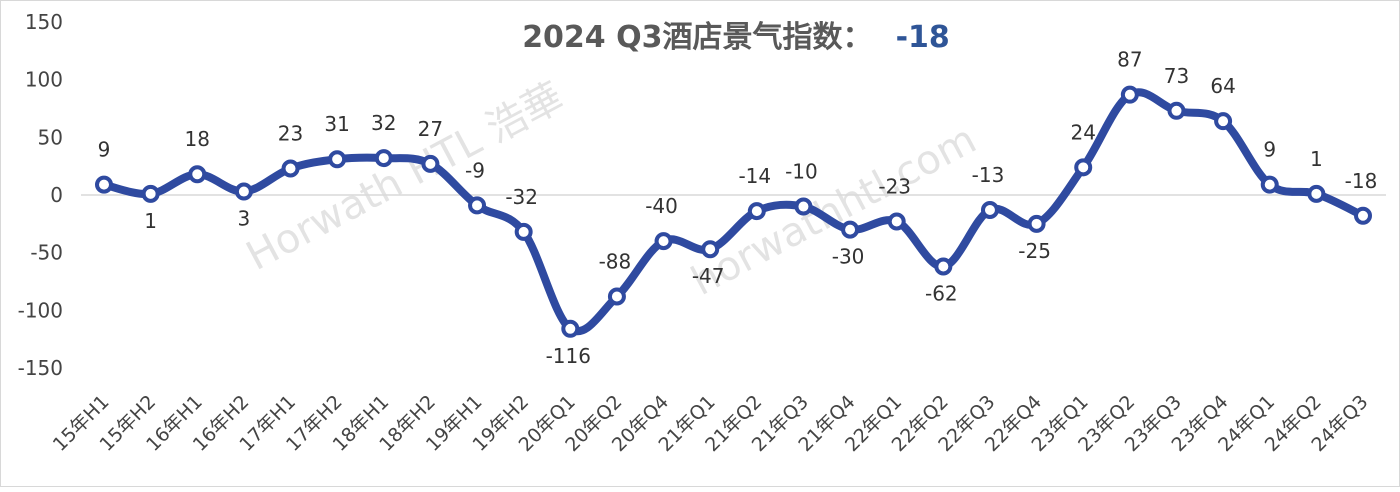  I want to click on y-tick-label: -100, so click(40, 310).